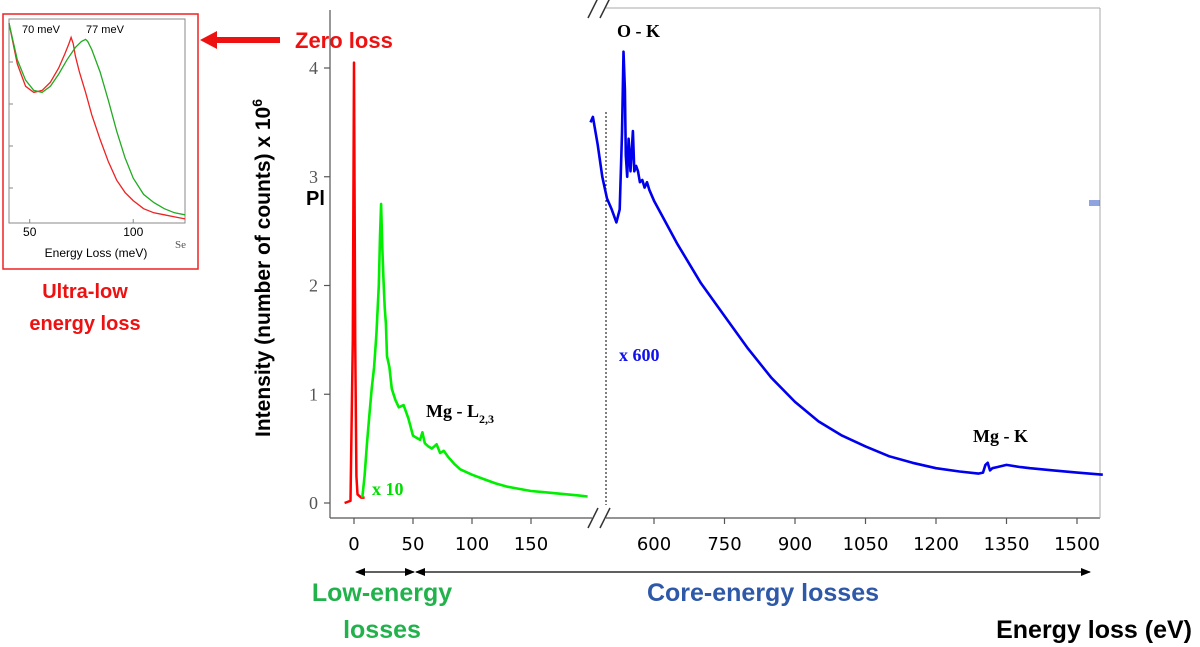  I want to click on inset-peak-label-77: 77 meV, so click(105, 30).